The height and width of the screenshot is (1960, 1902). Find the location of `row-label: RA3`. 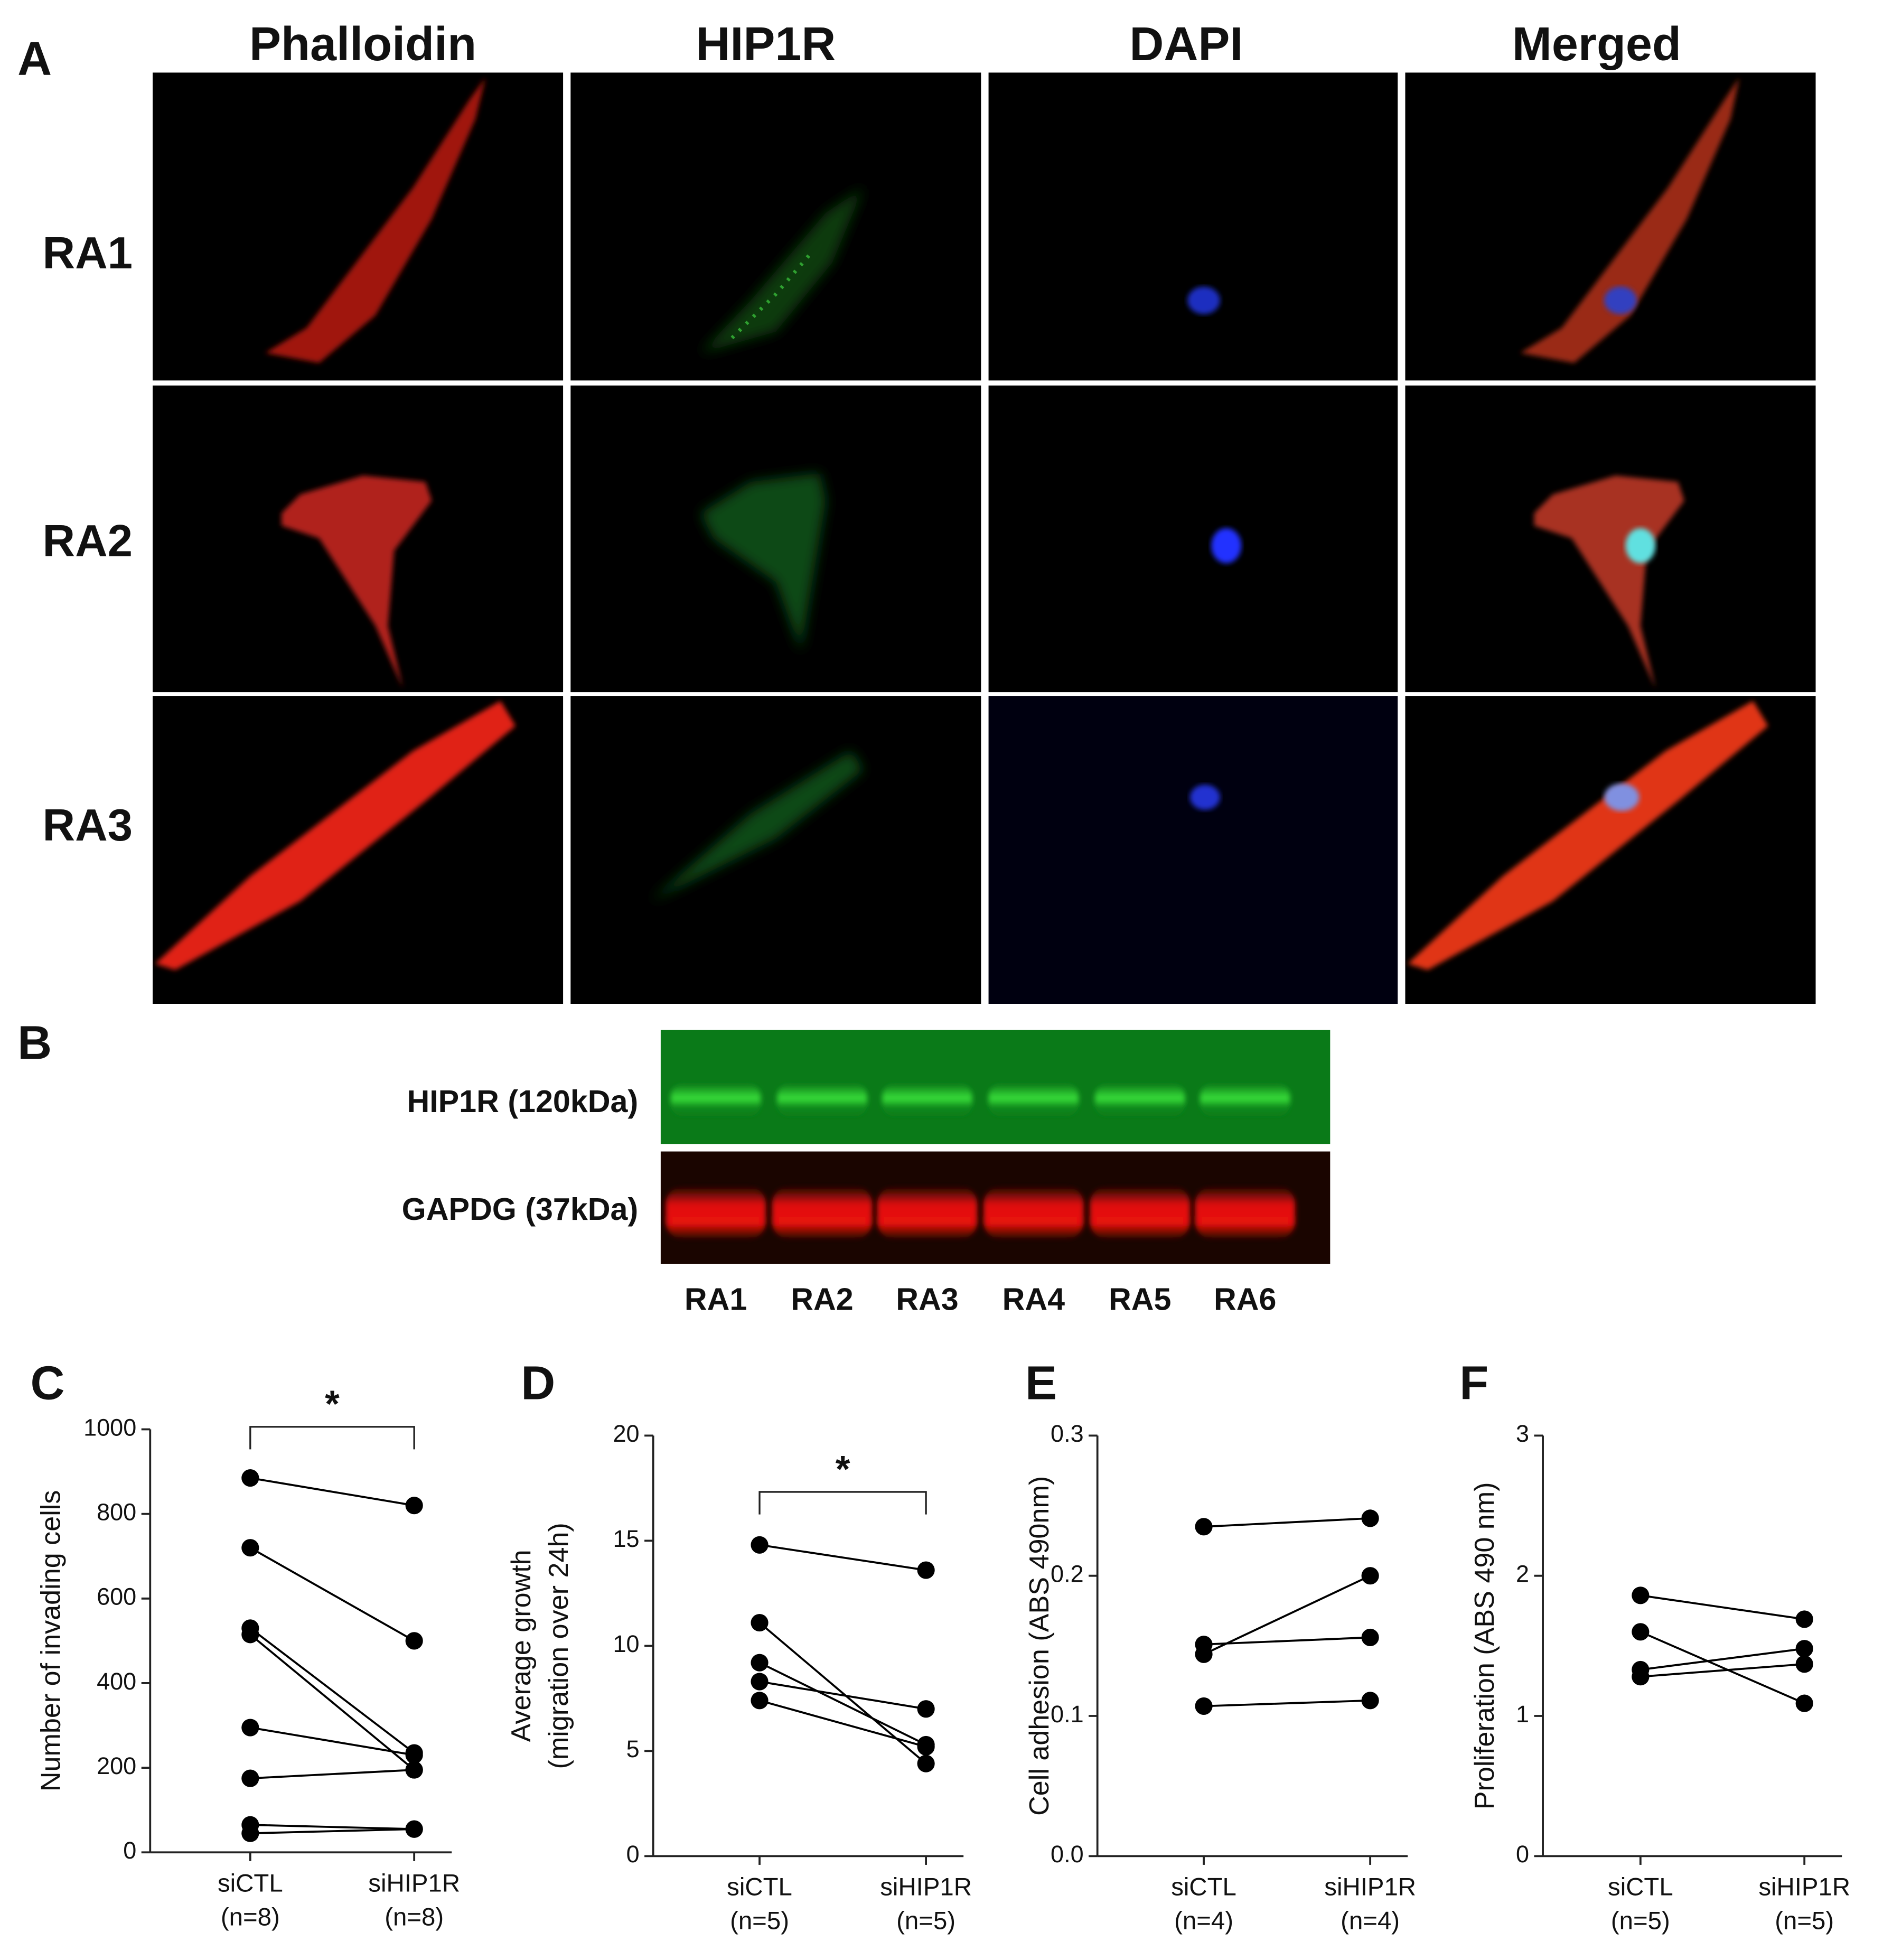

row-label: RA3 is located at coordinates (88, 825).